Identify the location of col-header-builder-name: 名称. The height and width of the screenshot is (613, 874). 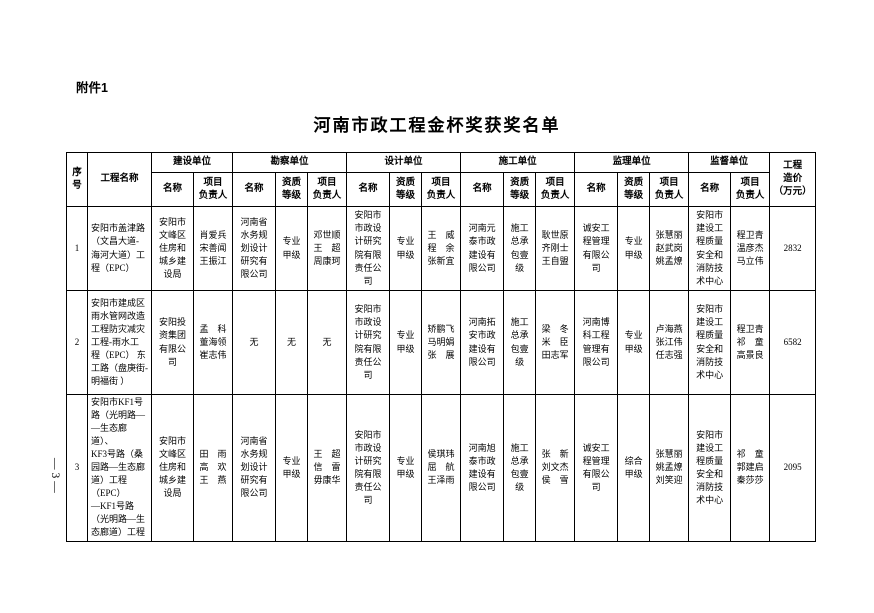
(172, 189).